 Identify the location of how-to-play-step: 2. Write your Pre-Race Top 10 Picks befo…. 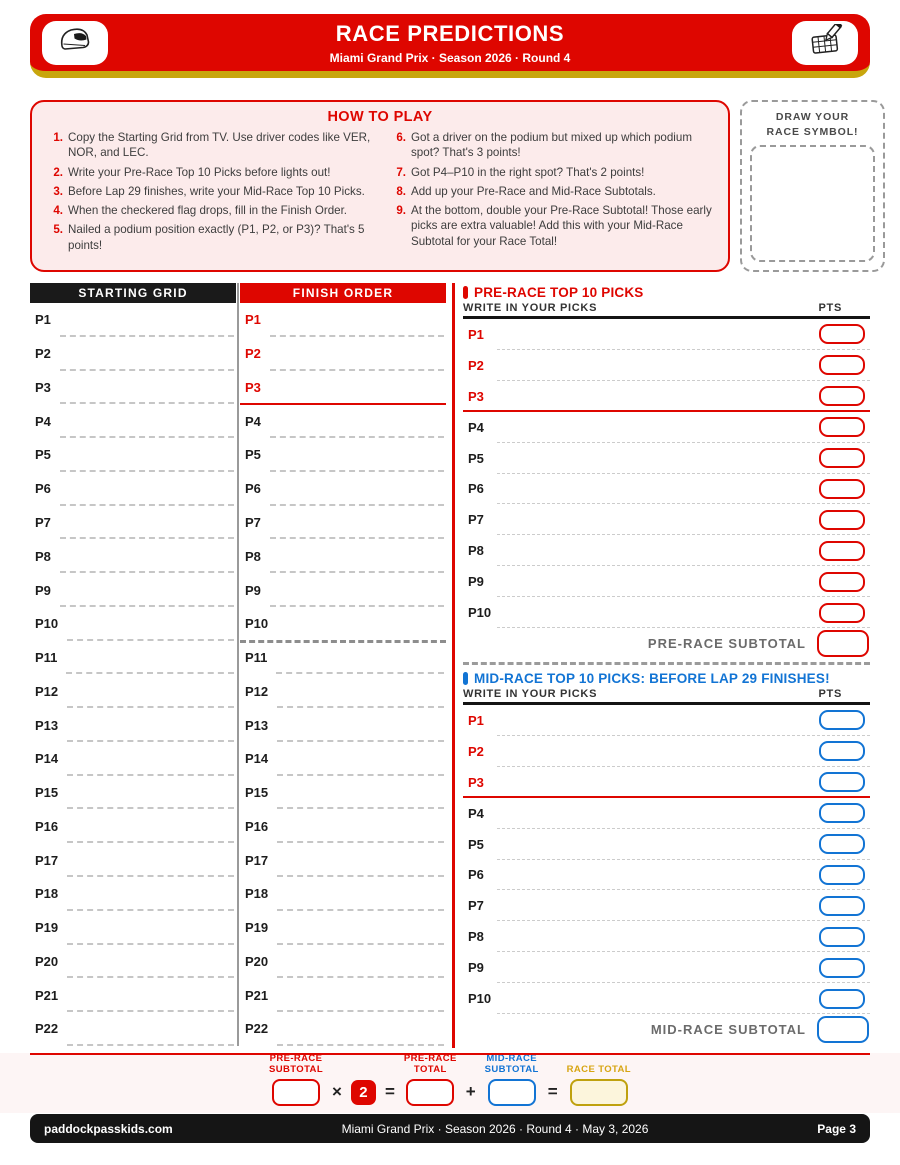
(208, 172).